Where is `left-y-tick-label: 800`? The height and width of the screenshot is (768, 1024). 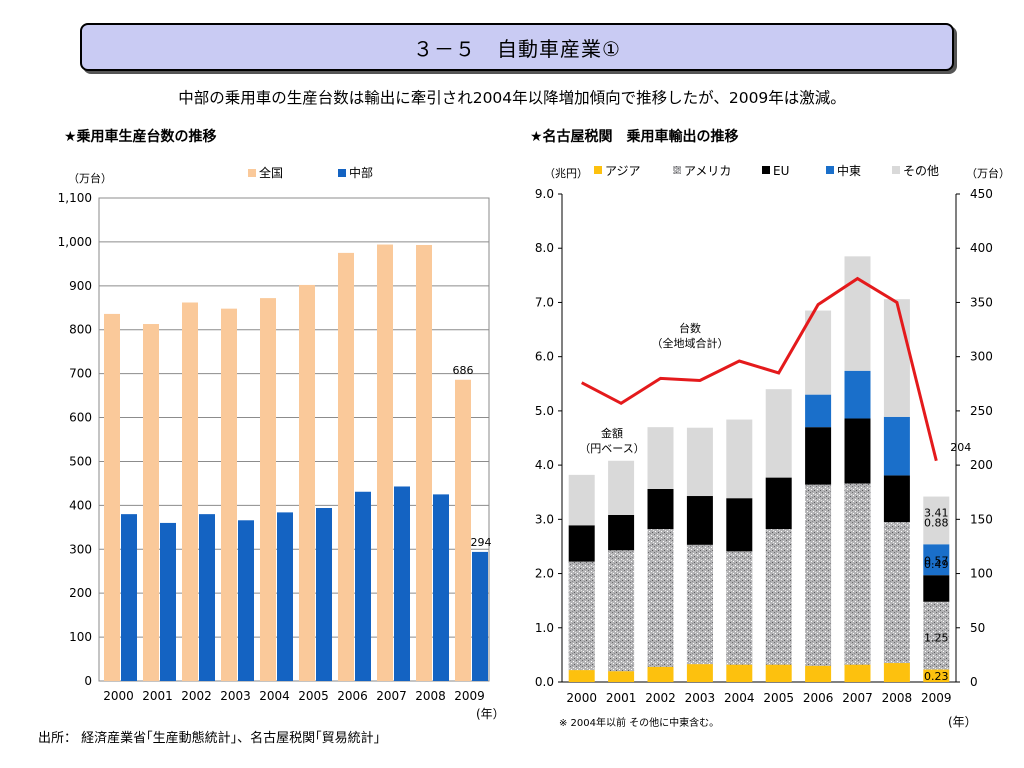 left-y-tick-label: 800 is located at coordinates (80, 330).